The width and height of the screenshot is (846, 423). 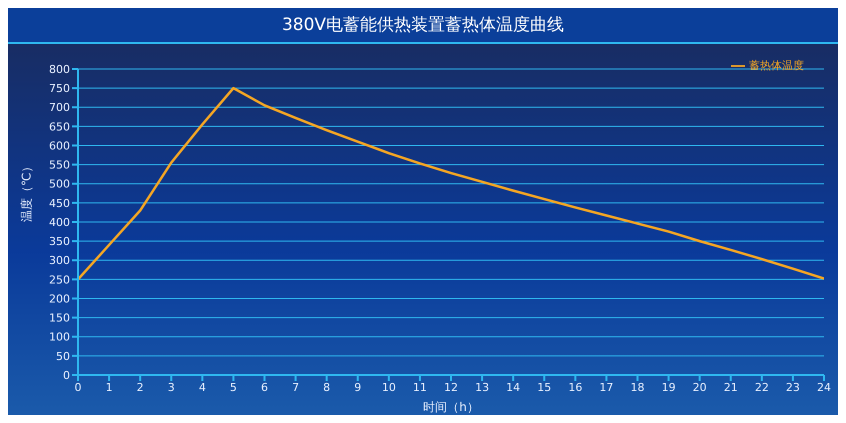 What do you see at coordinates (140, 387) in the screenshot?
I see `x-tick-label: 2` at bounding box center [140, 387].